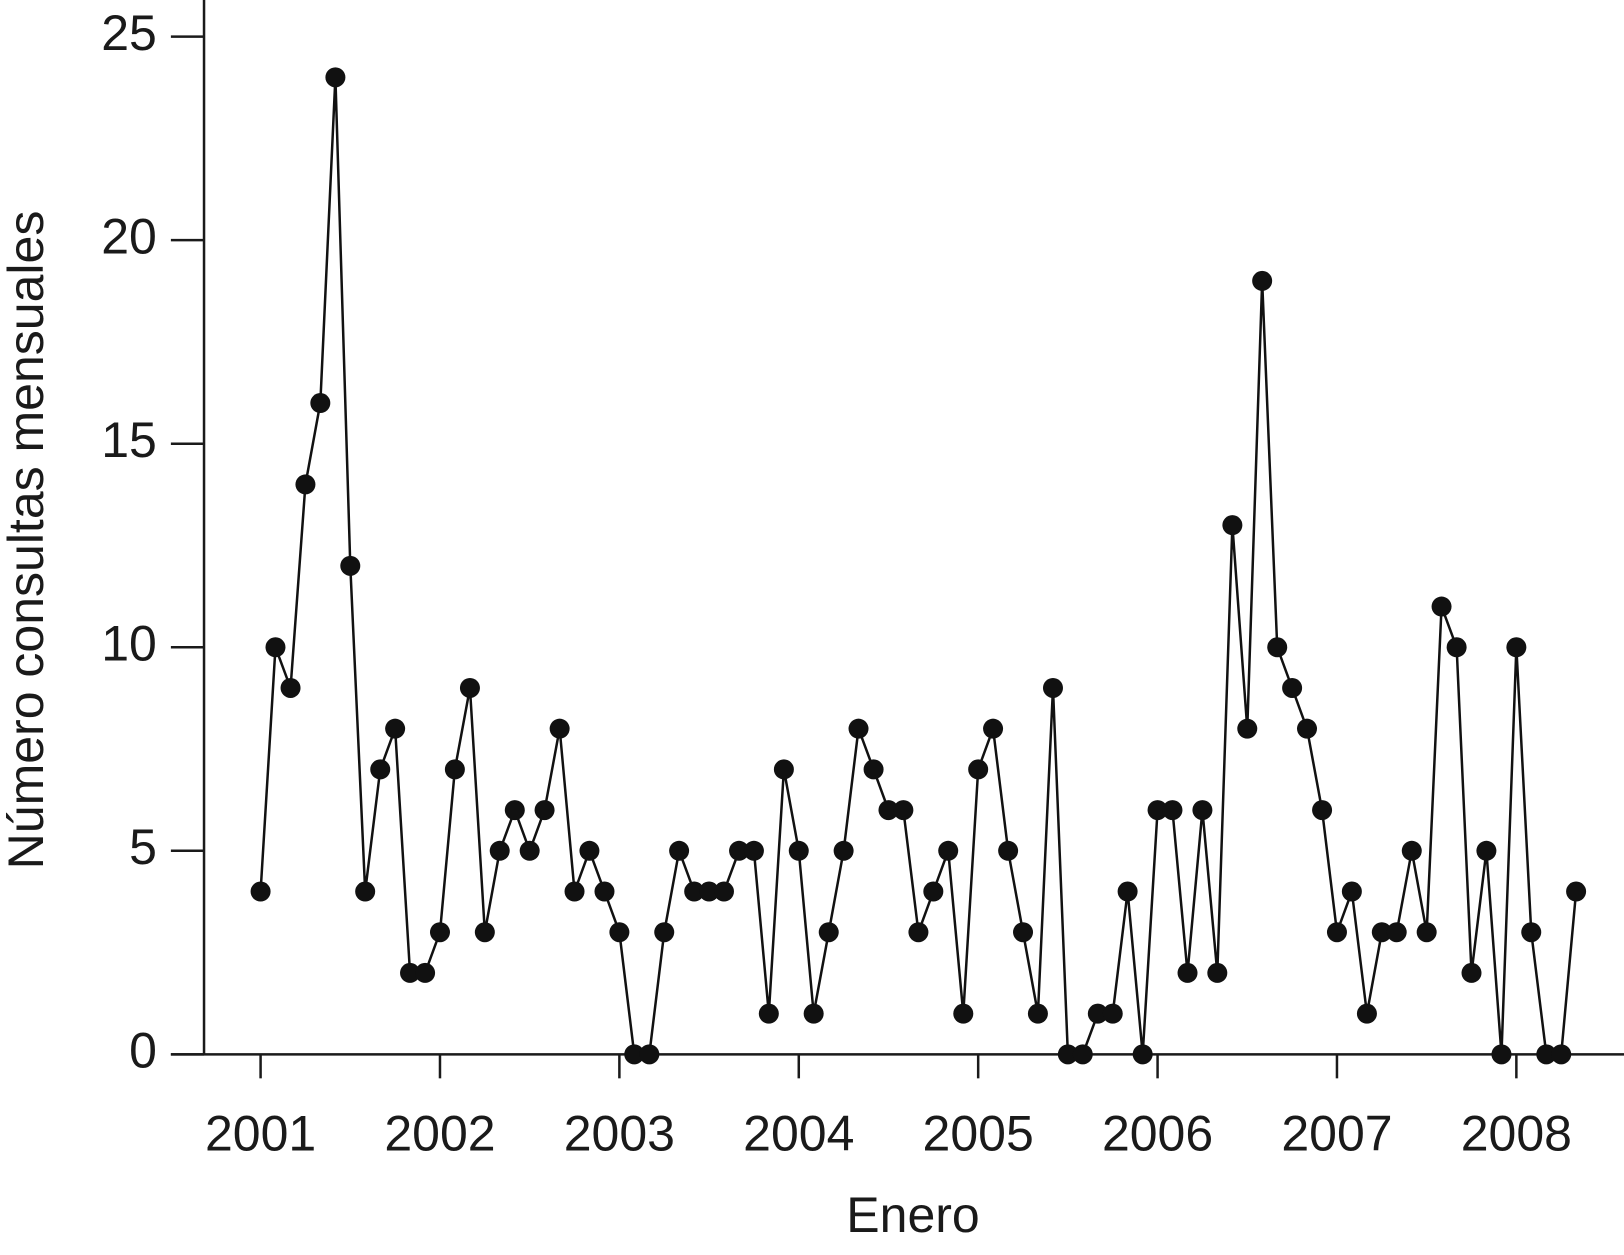 The height and width of the screenshot is (1255, 1624). Describe the element at coordinates (143, 847) in the screenshot. I see `y-tick-label: 5` at that location.